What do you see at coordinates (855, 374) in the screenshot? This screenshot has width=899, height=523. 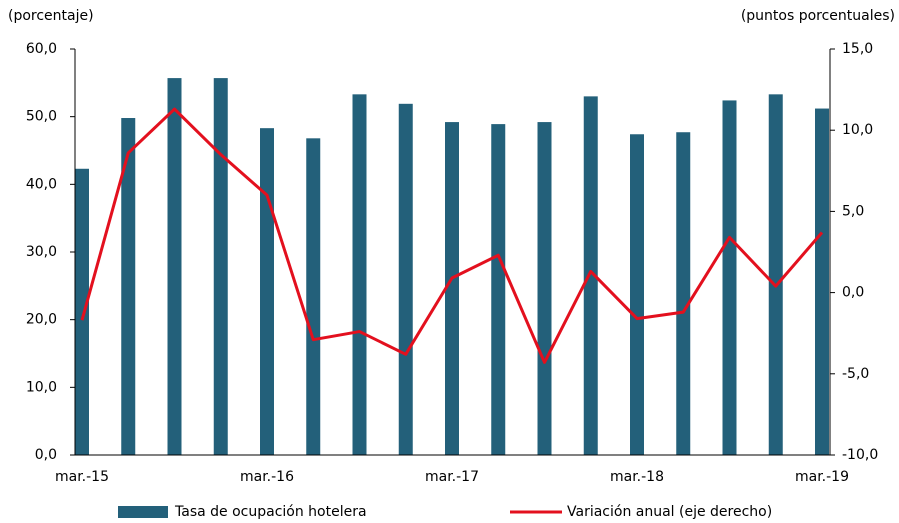 I see `y2-tick-label: -5,0` at bounding box center [855, 374].